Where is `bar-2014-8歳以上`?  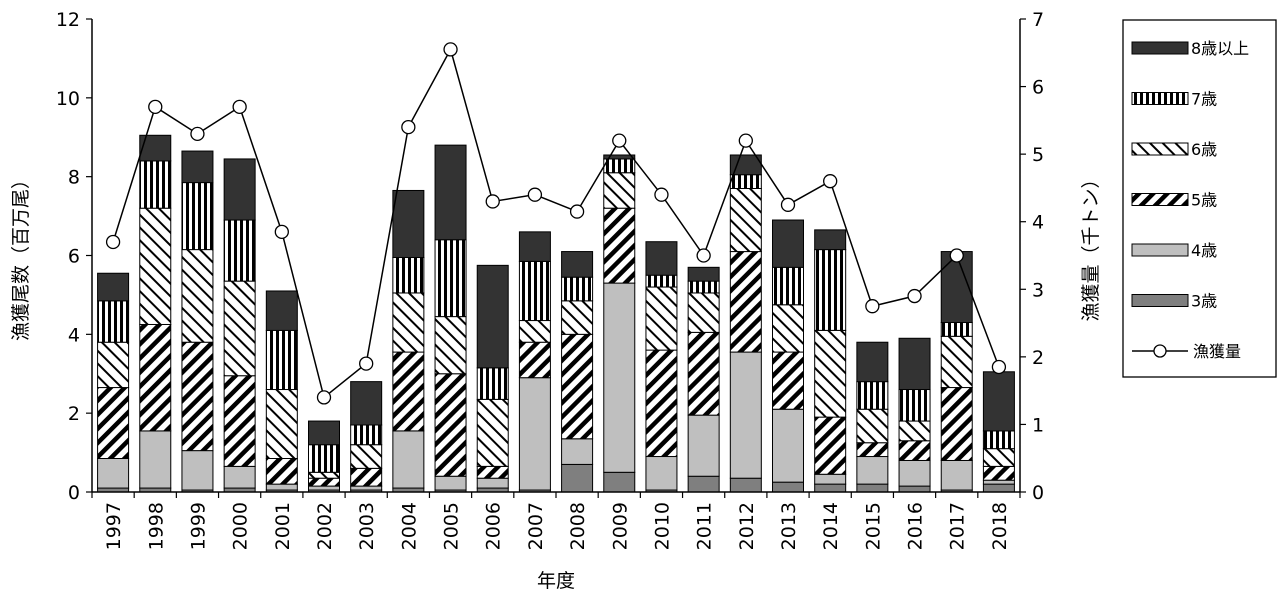
bar-2014-8歳以上 is located at coordinates (830, 240).